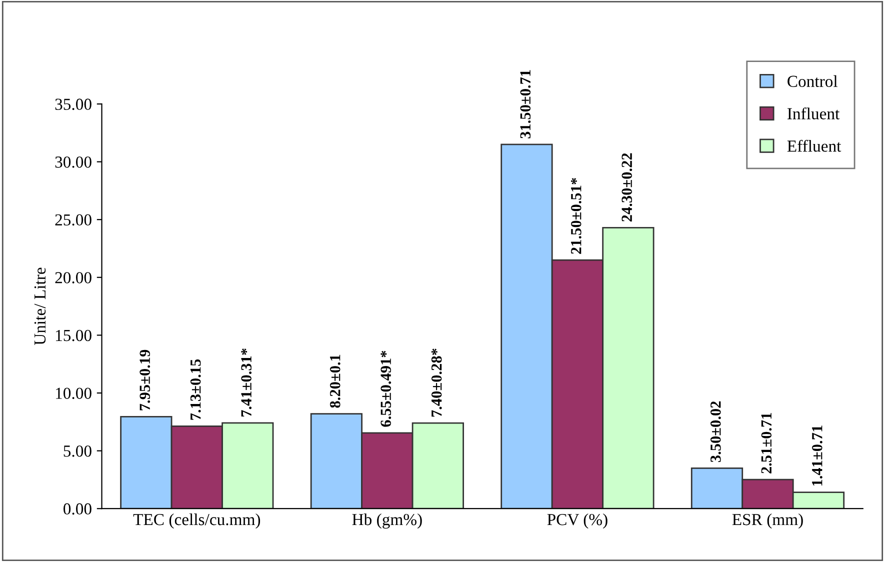  Describe the element at coordinates (436, 382) in the screenshot. I see `data-label: 7.40±0.28*` at that location.